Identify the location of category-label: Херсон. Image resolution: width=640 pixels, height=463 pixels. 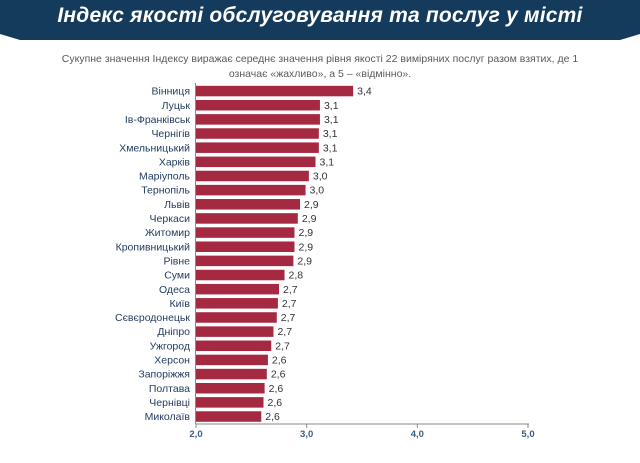
(172, 361).